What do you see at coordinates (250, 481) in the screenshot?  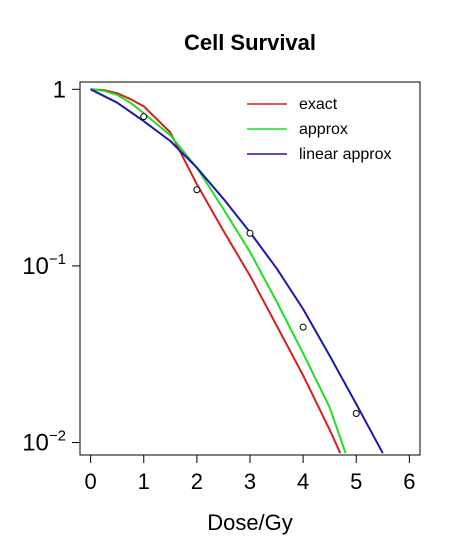 I see `x-tick-label: 3` at bounding box center [250, 481].